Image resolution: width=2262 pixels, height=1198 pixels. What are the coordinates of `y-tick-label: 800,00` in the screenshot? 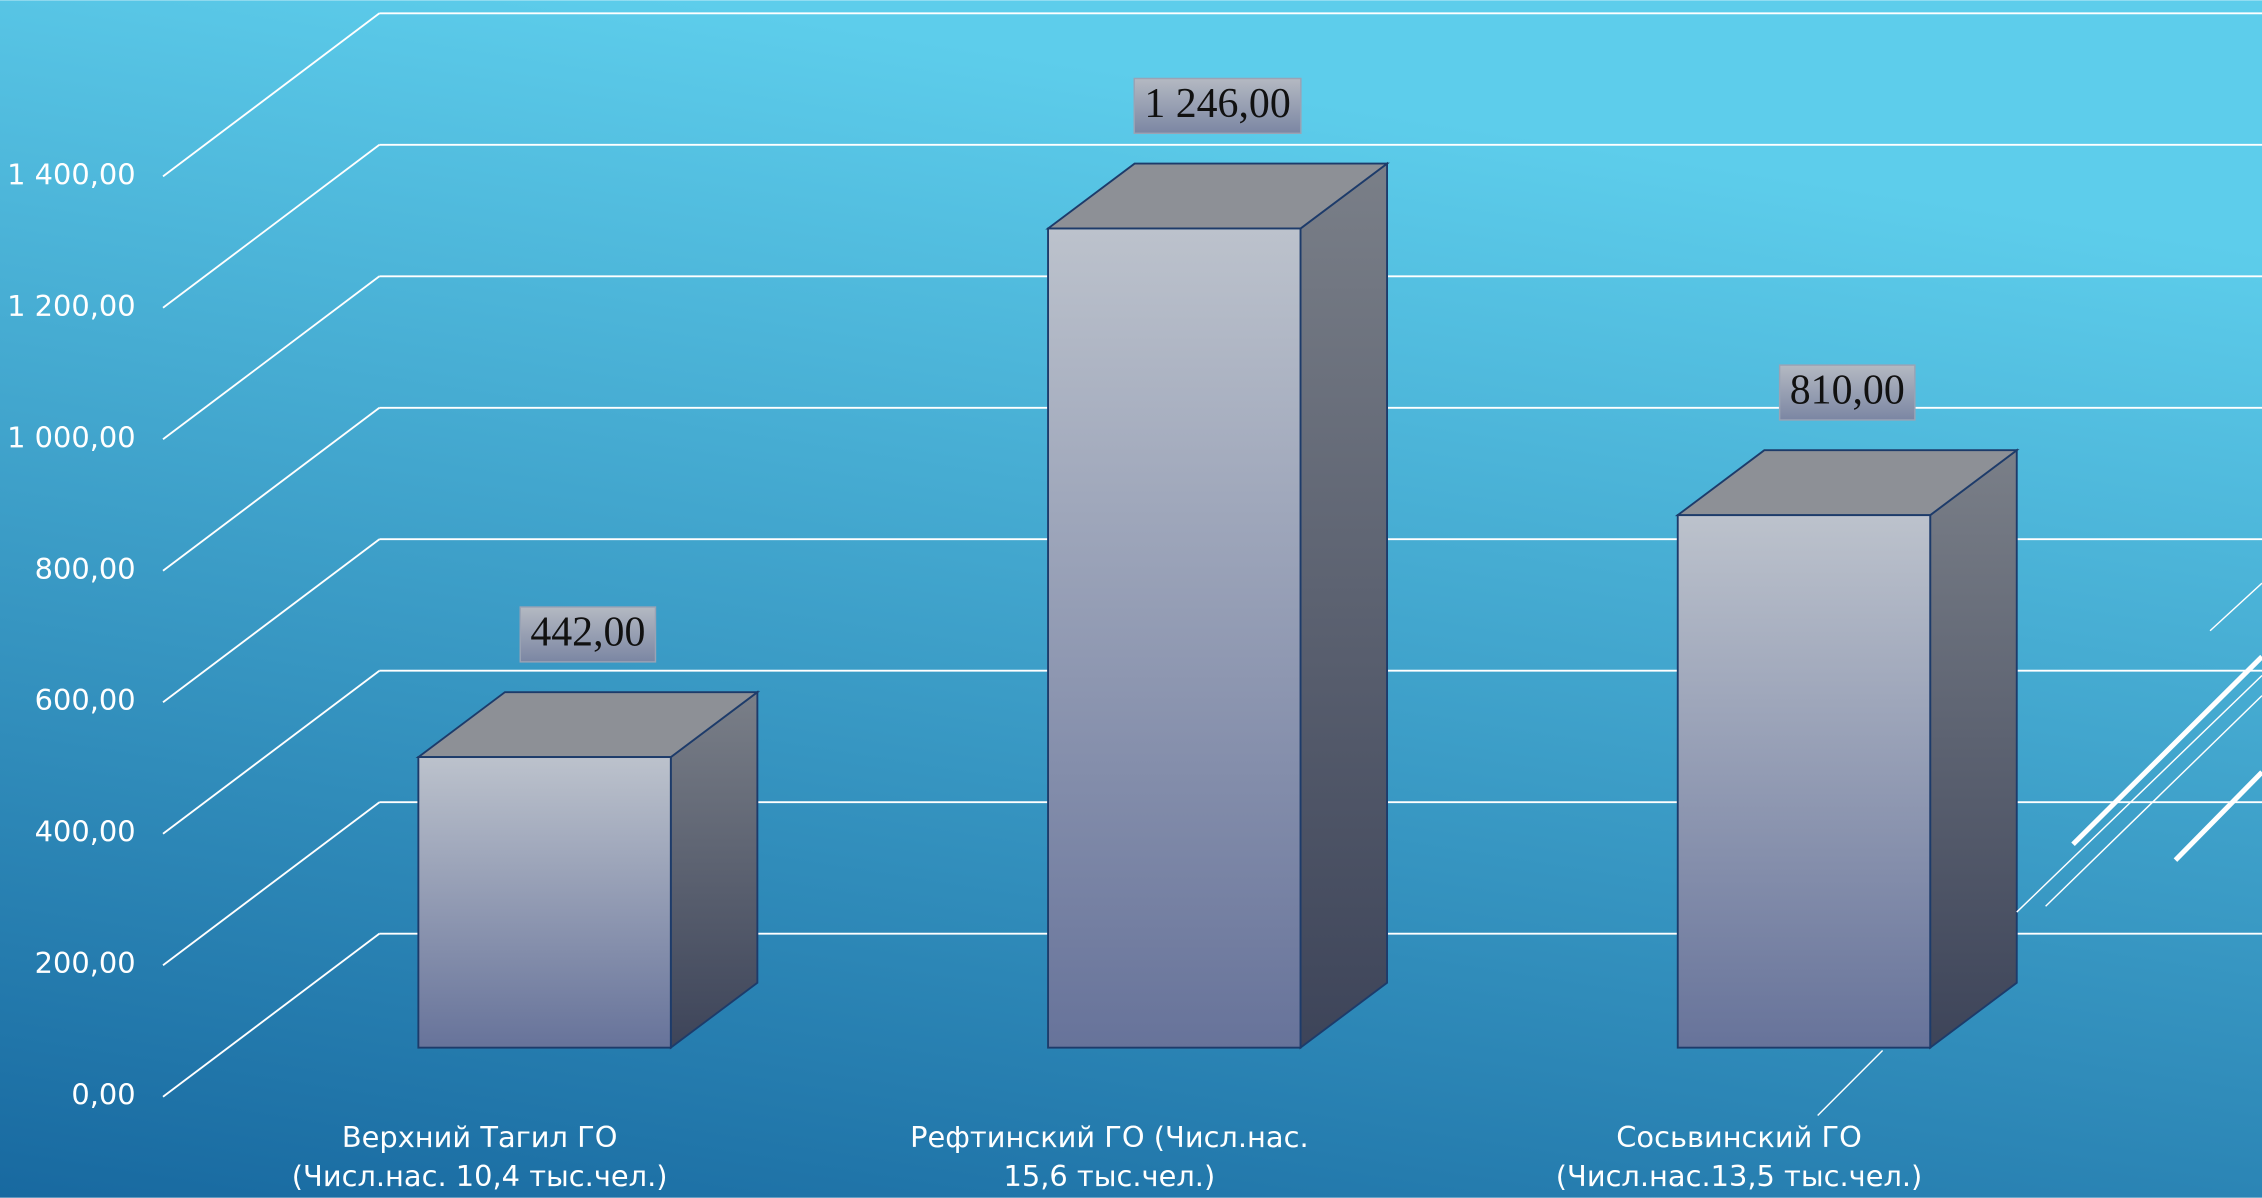 It's located at (85, 569).